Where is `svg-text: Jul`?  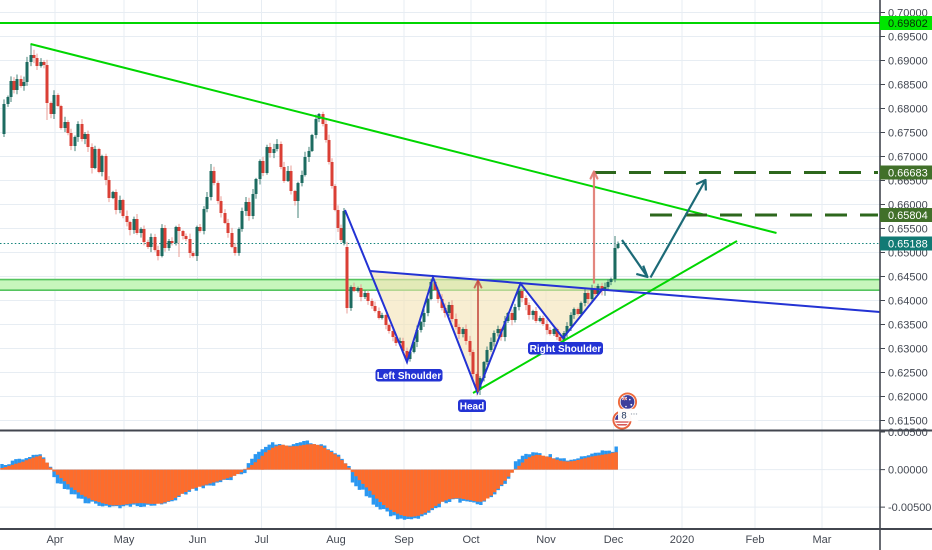
svg-text: Jul is located at coordinates (261, 540).